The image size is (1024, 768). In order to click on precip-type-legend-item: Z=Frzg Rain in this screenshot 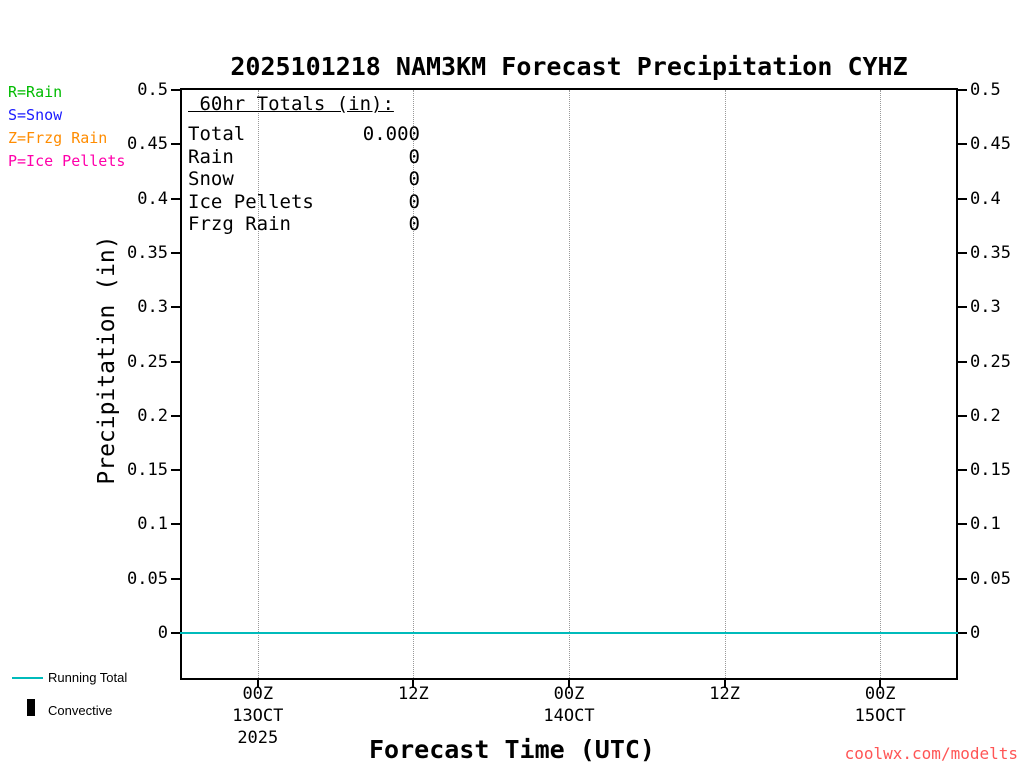, I will do `click(58, 138)`.